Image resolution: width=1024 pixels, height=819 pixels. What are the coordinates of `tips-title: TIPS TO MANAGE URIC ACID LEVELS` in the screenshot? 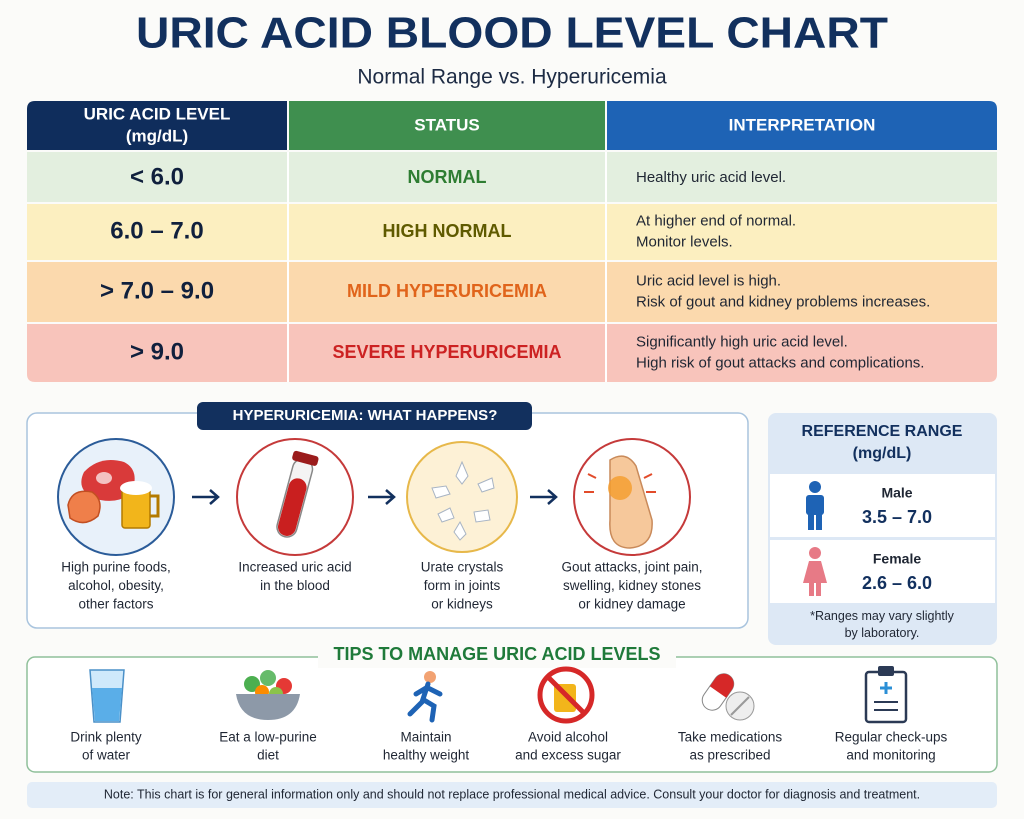 It's located at (496, 654).